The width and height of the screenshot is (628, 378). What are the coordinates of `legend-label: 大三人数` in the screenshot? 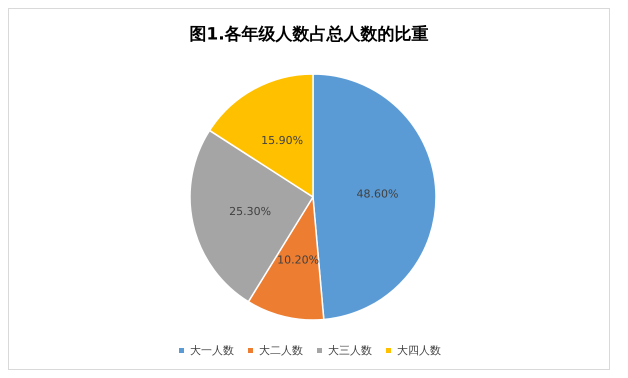 It's located at (350, 350).